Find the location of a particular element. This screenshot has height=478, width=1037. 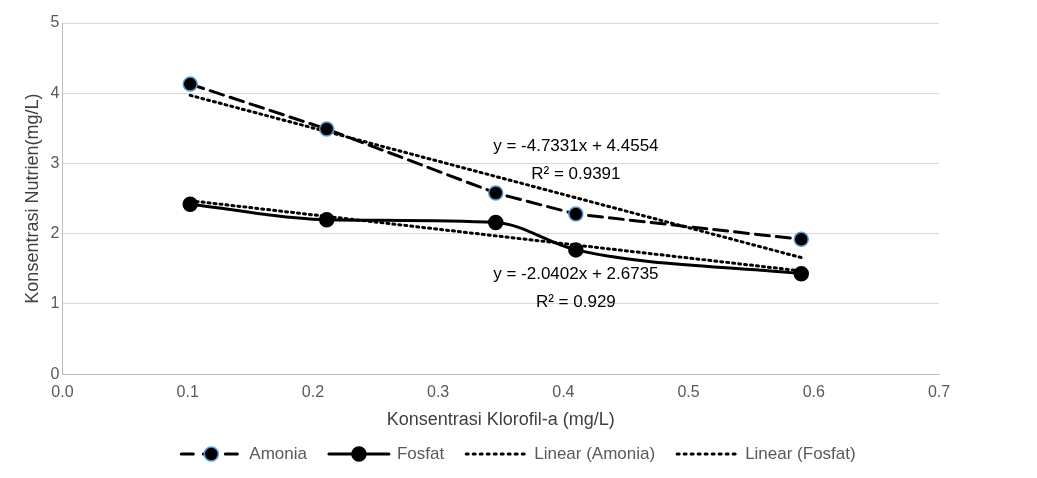

x-tick-label: 0.0 is located at coordinates (62, 392).